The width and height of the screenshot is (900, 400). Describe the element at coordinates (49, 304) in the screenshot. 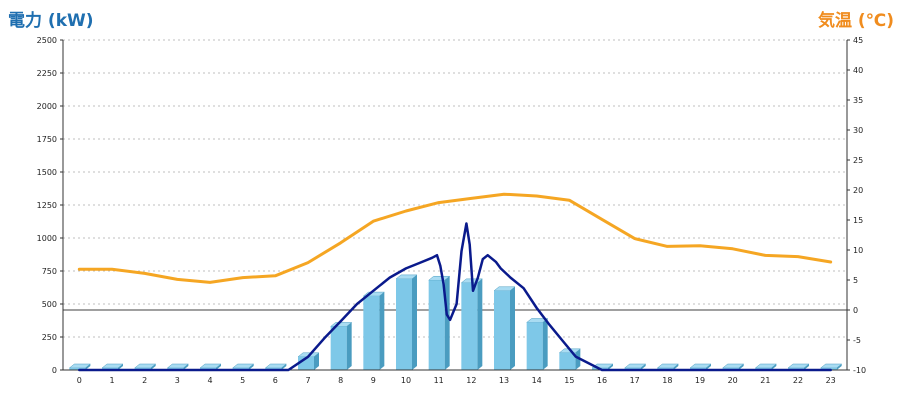

I see `left-tick-label: 500` at that location.